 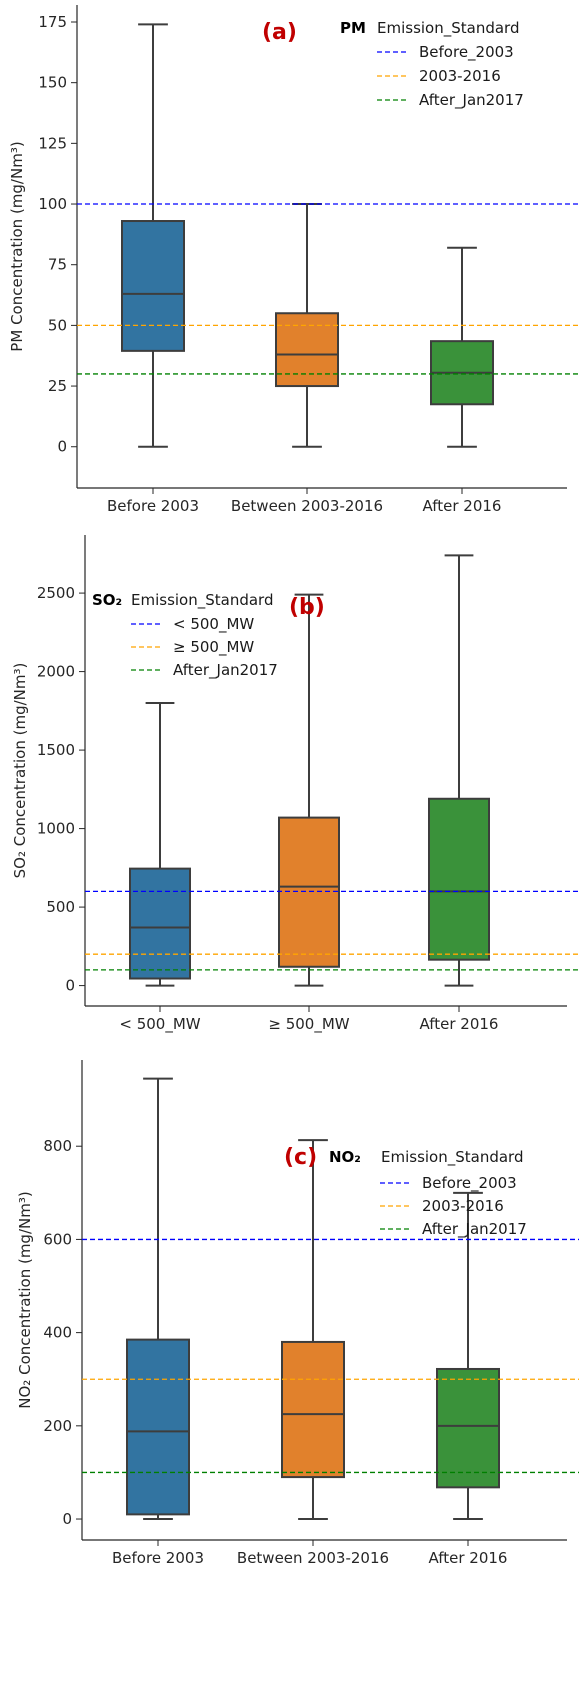 What do you see at coordinates (56, 593) in the screenshot?
I see `y-tick-label: 2500` at bounding box center [56, 593].